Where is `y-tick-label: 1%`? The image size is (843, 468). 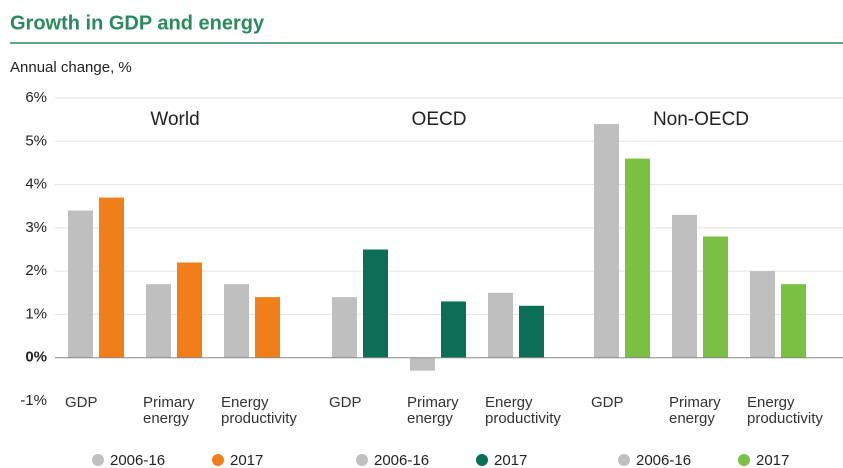 y-tick-label: 1% is located at coordinates (36, 313).